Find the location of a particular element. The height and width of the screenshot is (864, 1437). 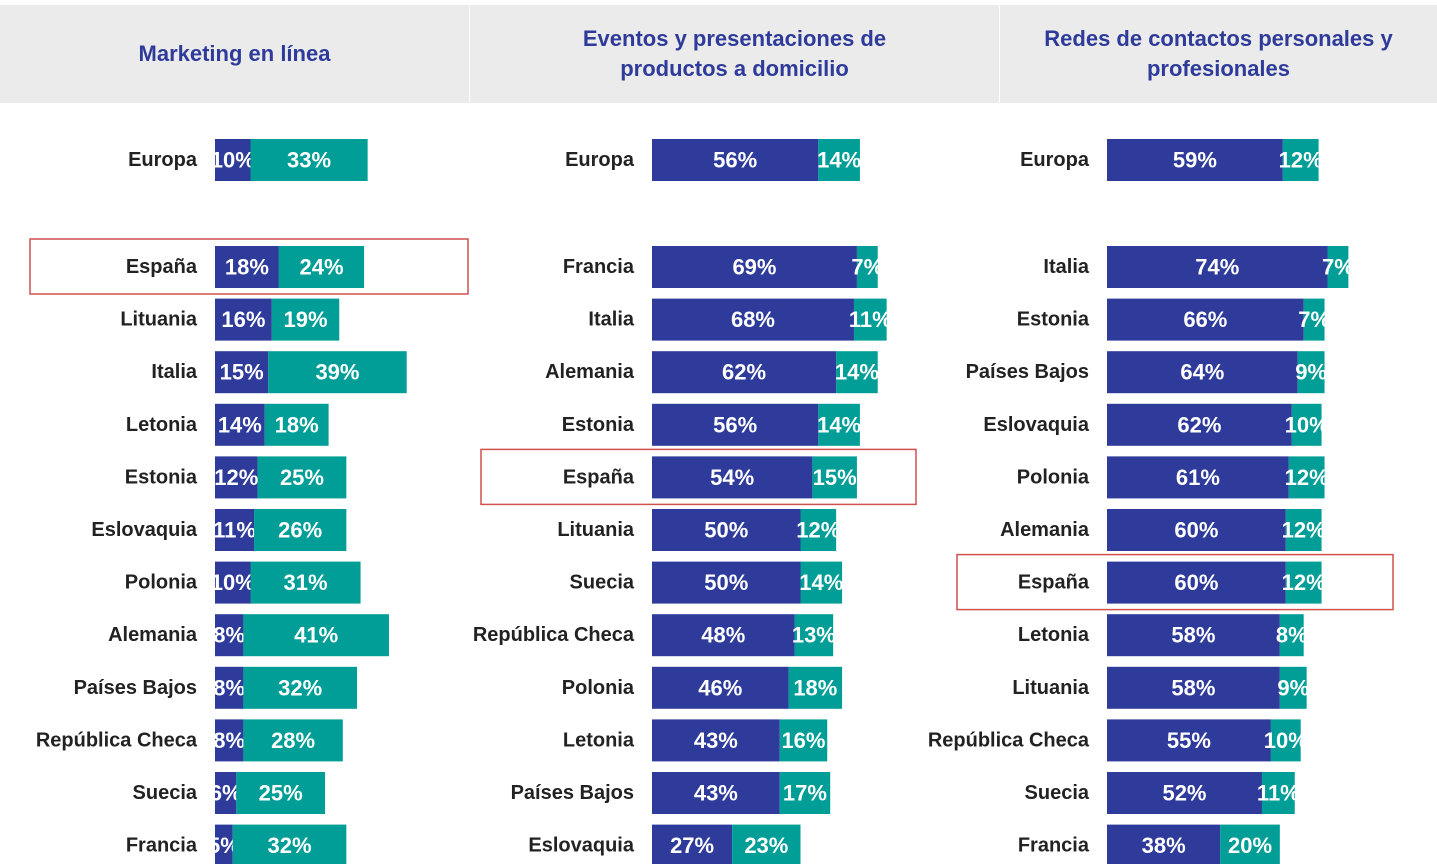

value-label: 61% is located at coordinates (1198, 477).